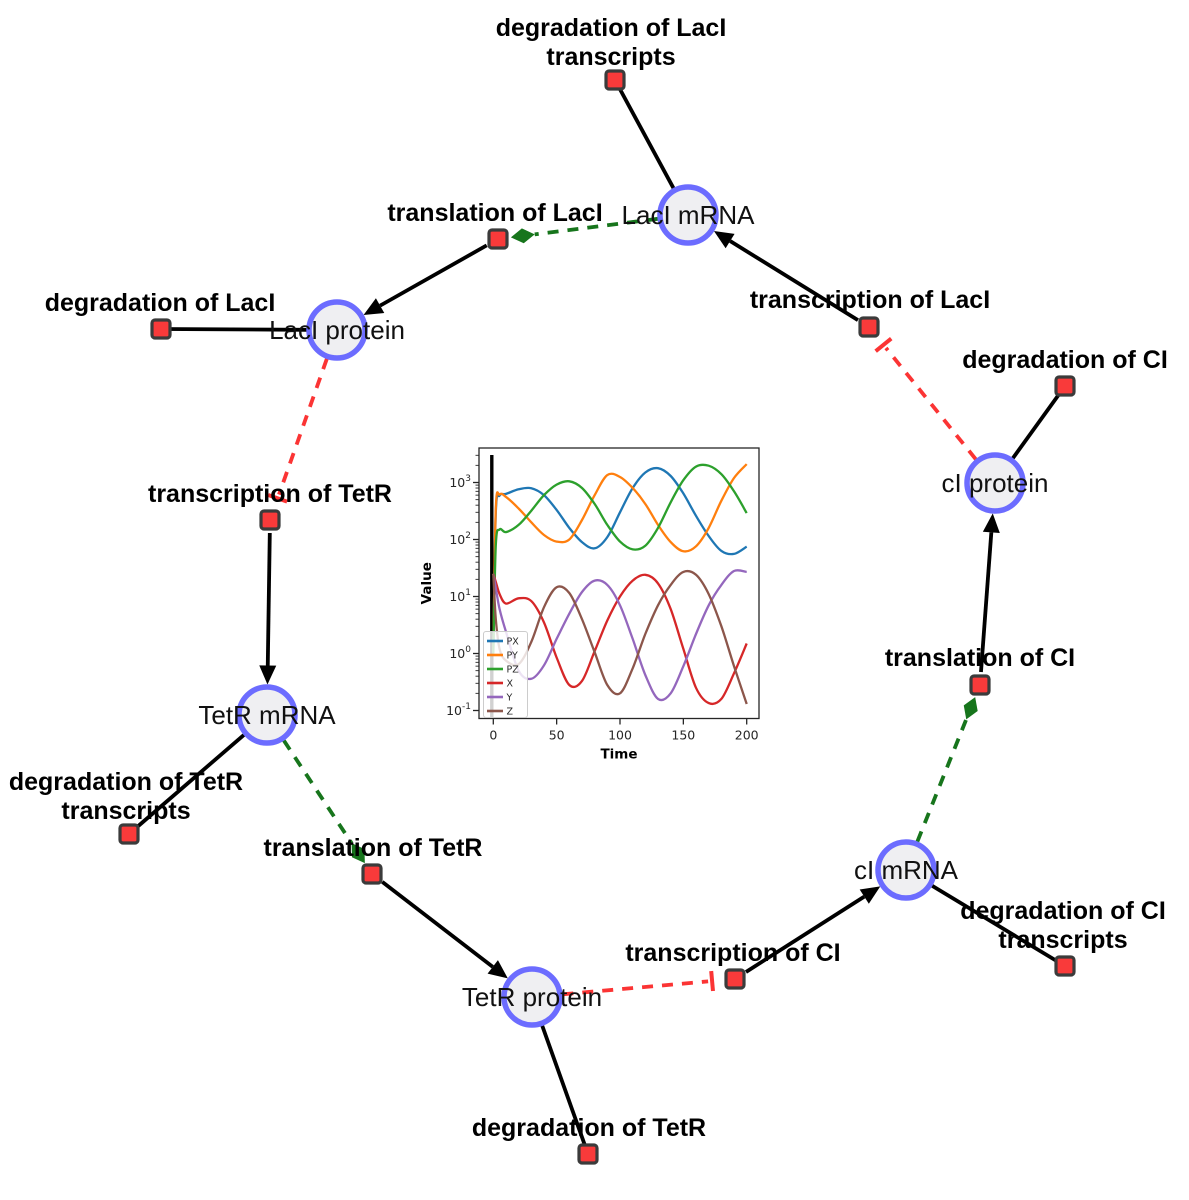  I want to click on edge-ci-mrna-degradation-of-ci-transcripts-line, so click(998, 926).